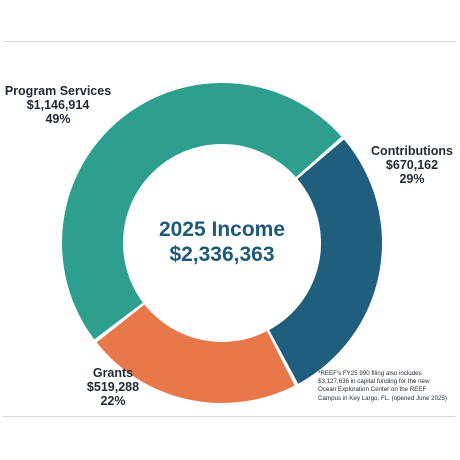 This screenshot has height=460, width=460. What do you see at coordinates (412, 165) in the screenshot?
I see `label-contributions-value: $670,162` at bounding box center [412, 165].